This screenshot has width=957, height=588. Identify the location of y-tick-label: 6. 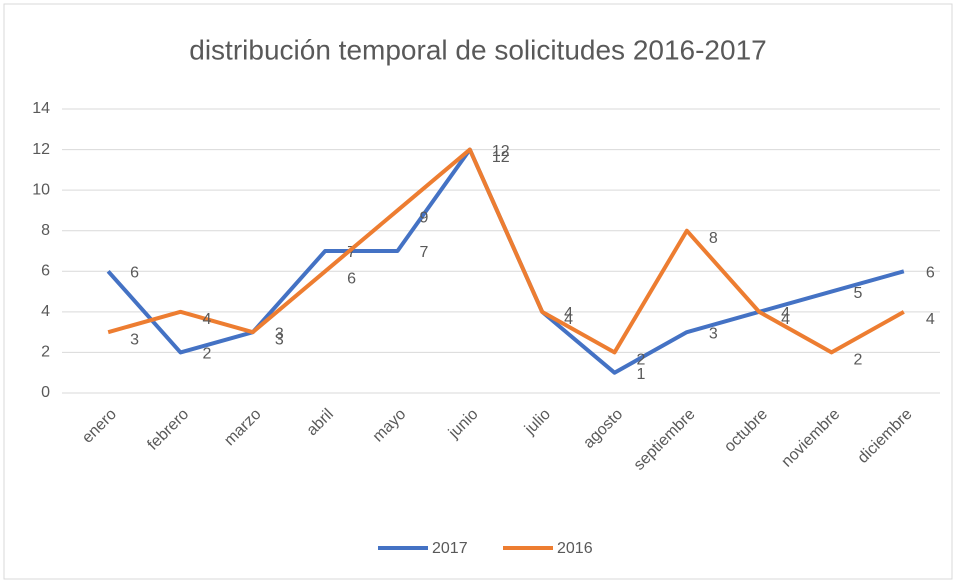
(45, 271).